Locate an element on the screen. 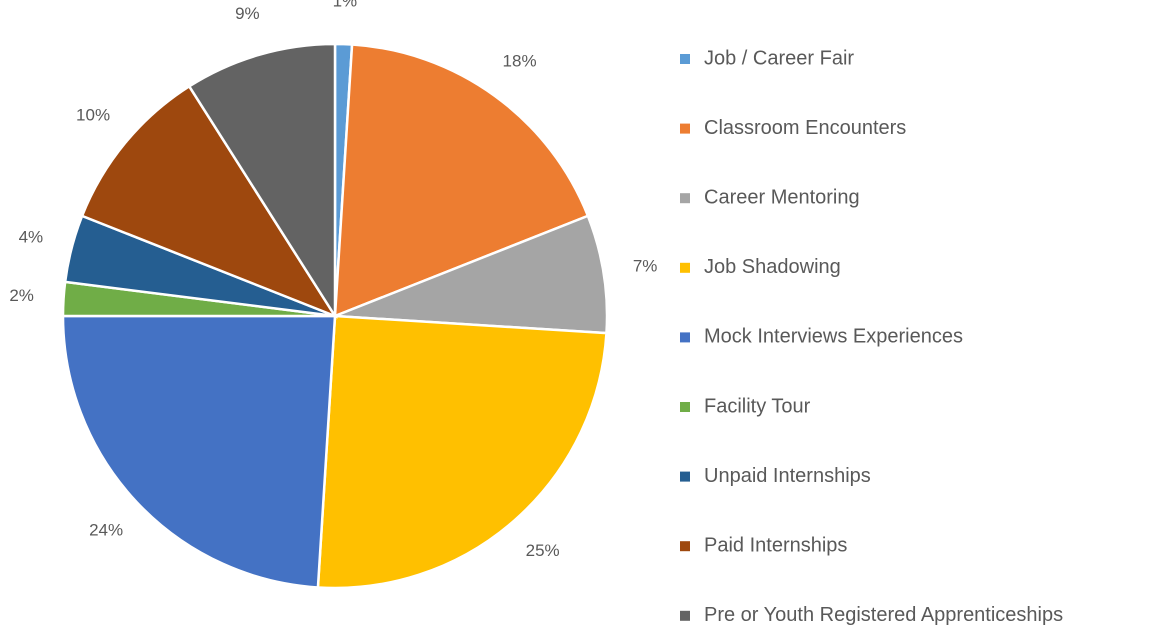 The height and width of the screenshot is (634, 1153). legend-label: Mock Interviews Experiences is located at coordinates (833, 337).